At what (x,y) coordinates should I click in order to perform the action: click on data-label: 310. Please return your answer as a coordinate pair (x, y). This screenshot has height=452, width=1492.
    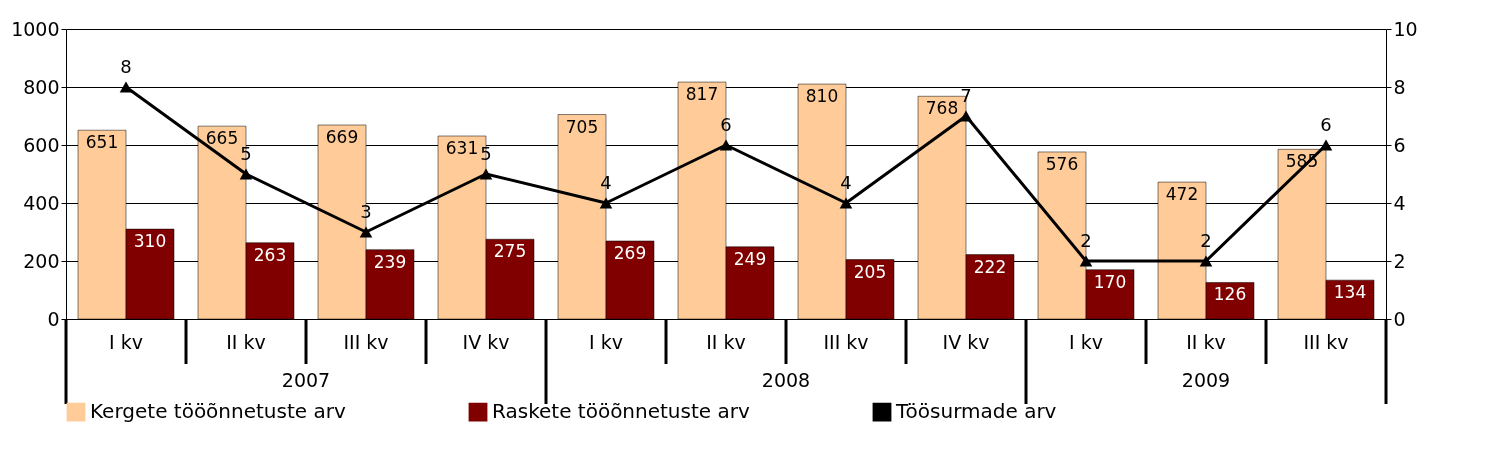
    Looking at the image, I should click on (150, 241).